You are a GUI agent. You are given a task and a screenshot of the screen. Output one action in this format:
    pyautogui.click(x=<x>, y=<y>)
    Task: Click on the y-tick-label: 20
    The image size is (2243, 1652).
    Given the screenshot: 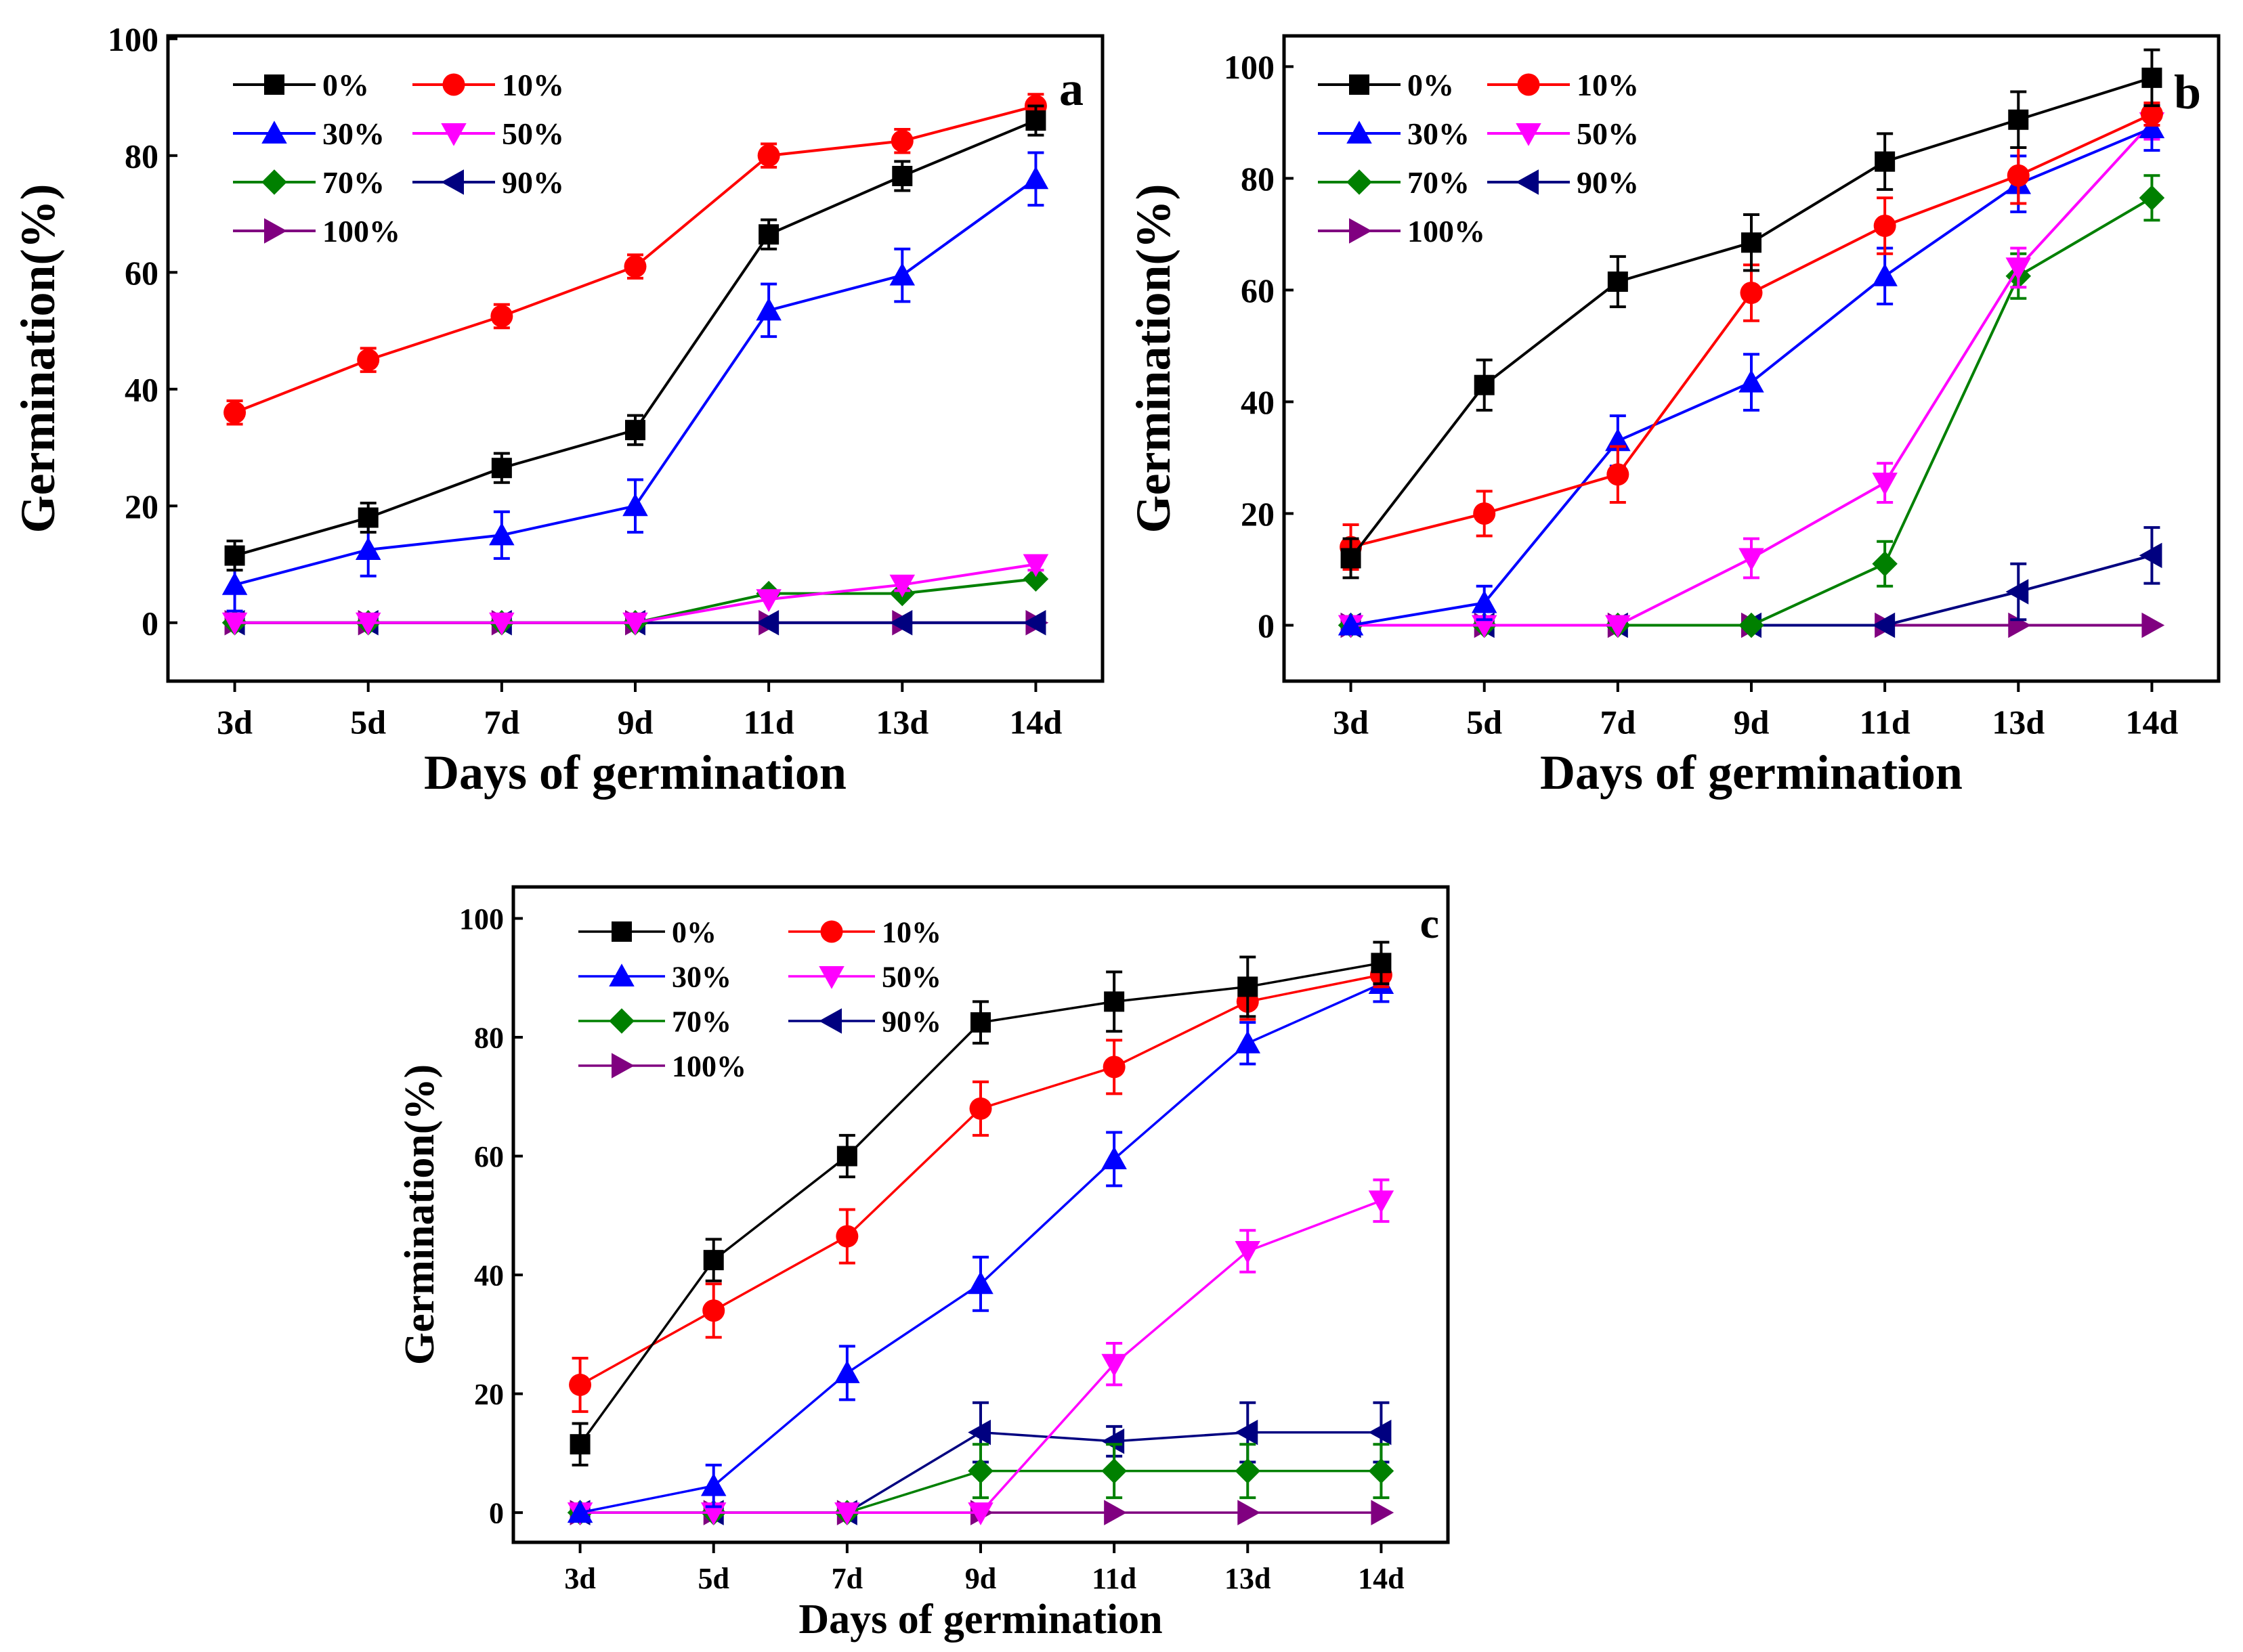 What is the action you would take?
    pyautogui.click(x=489, y=1395)
    